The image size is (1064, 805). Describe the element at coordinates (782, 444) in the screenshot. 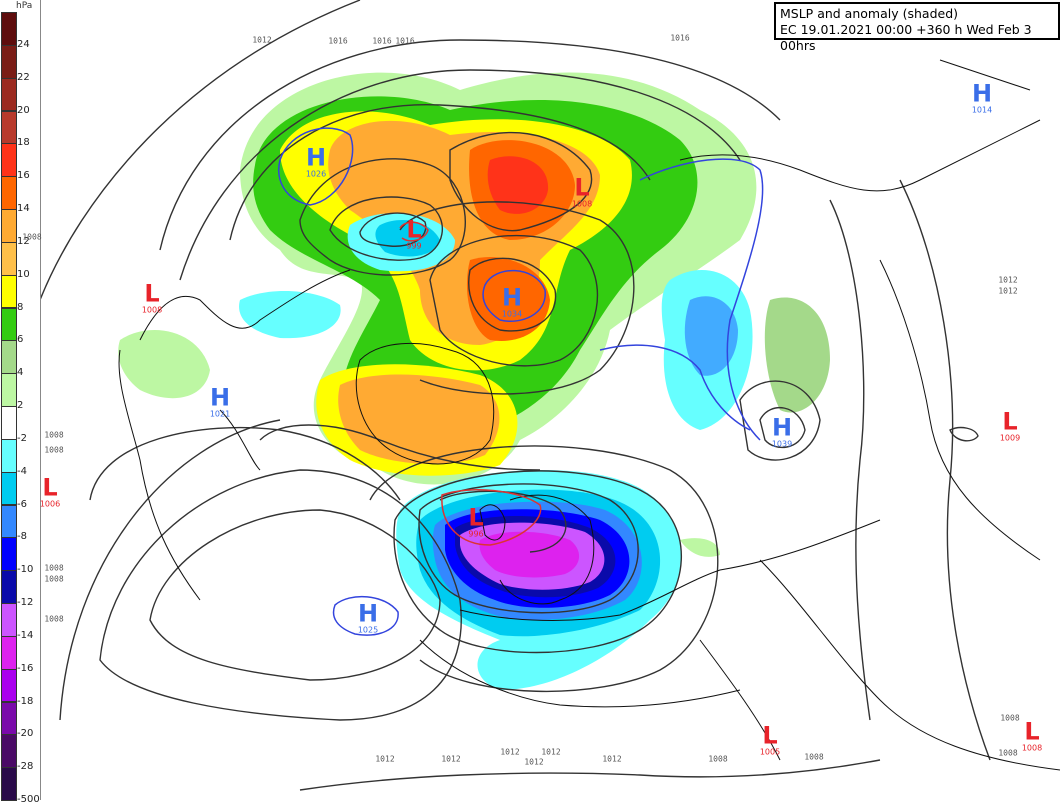

I see `center-pressure-value: 1039` at that location.